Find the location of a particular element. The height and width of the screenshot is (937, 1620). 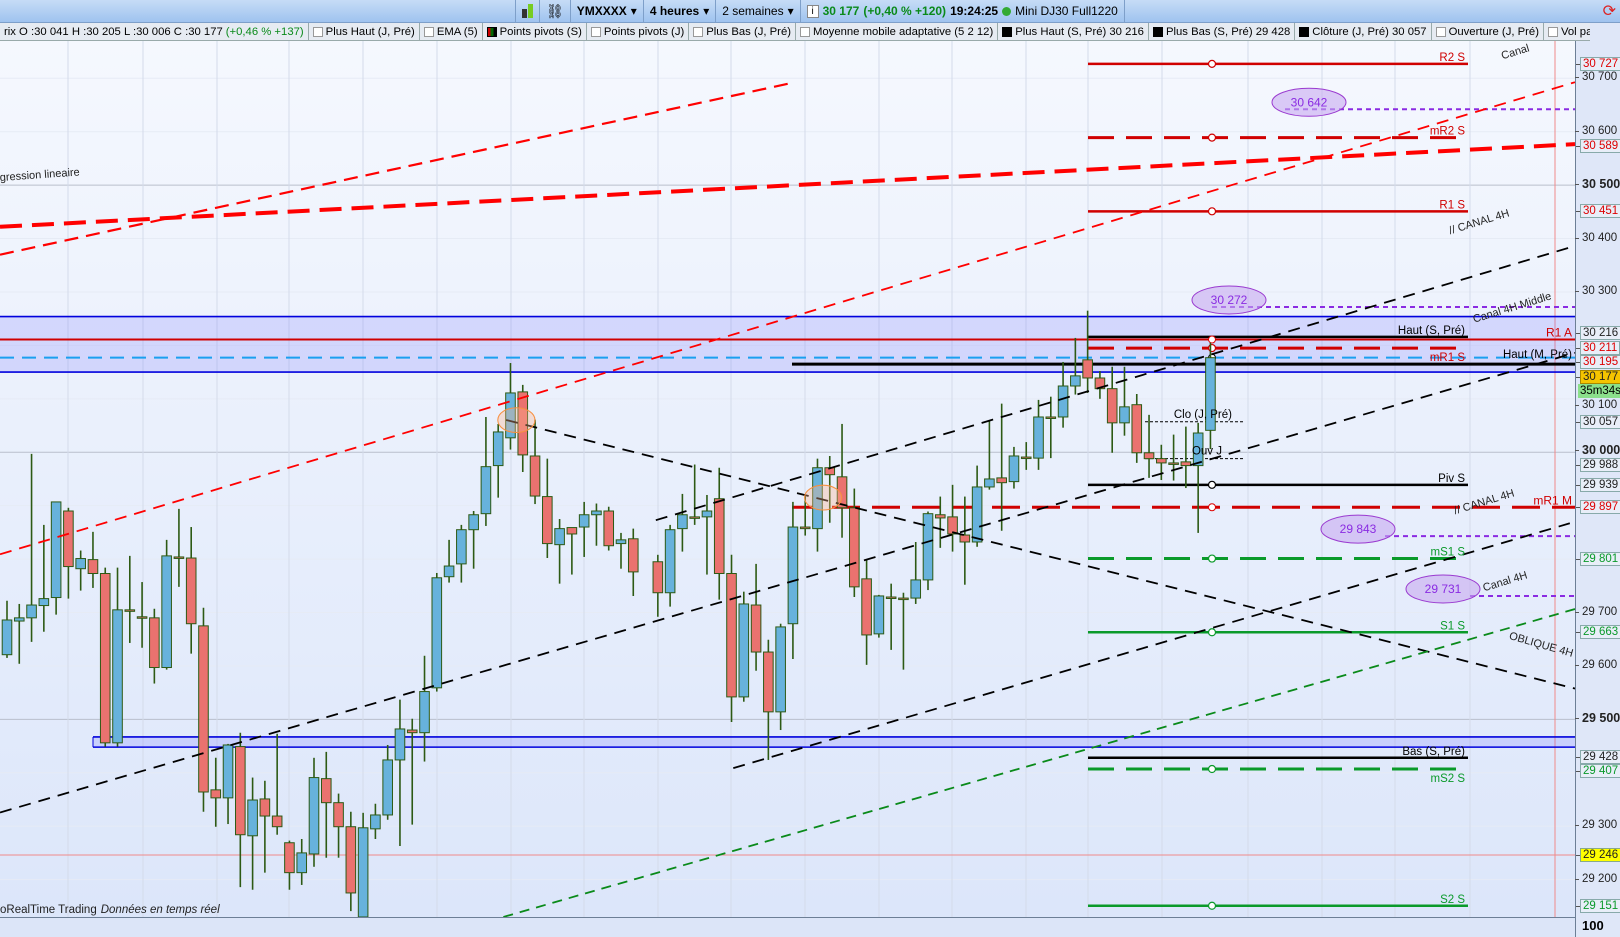

link-icon: ⛓ is located at coordinates (555, 10).